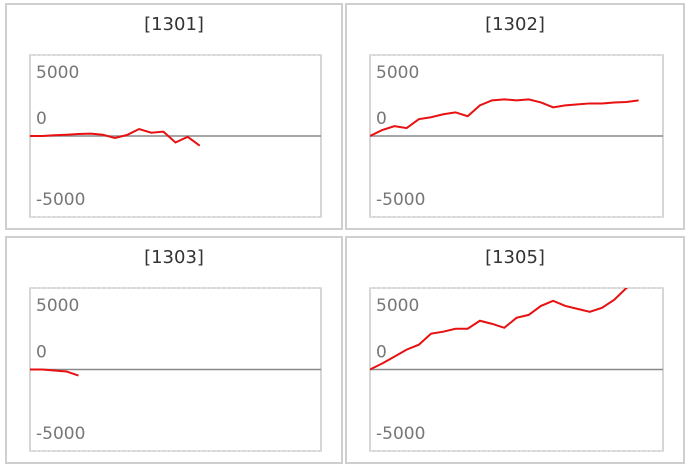 Image resolution: width=690 pixels, height=468 pixels. I want to click on chart-title: [1305], so click(515, 257).